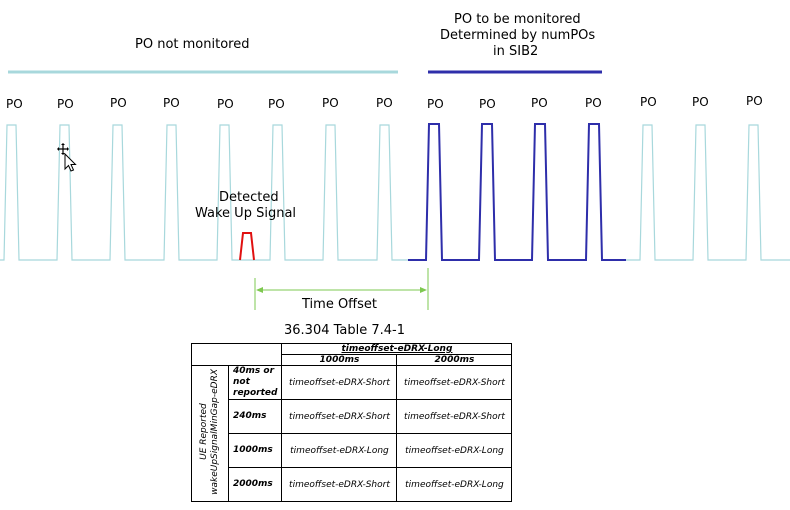 The width and height of the screenshot is (790, 510). Describe the element at coordinates (259, 290) in the screenshot. I see `time-offset-arrowhead-left` at that location.